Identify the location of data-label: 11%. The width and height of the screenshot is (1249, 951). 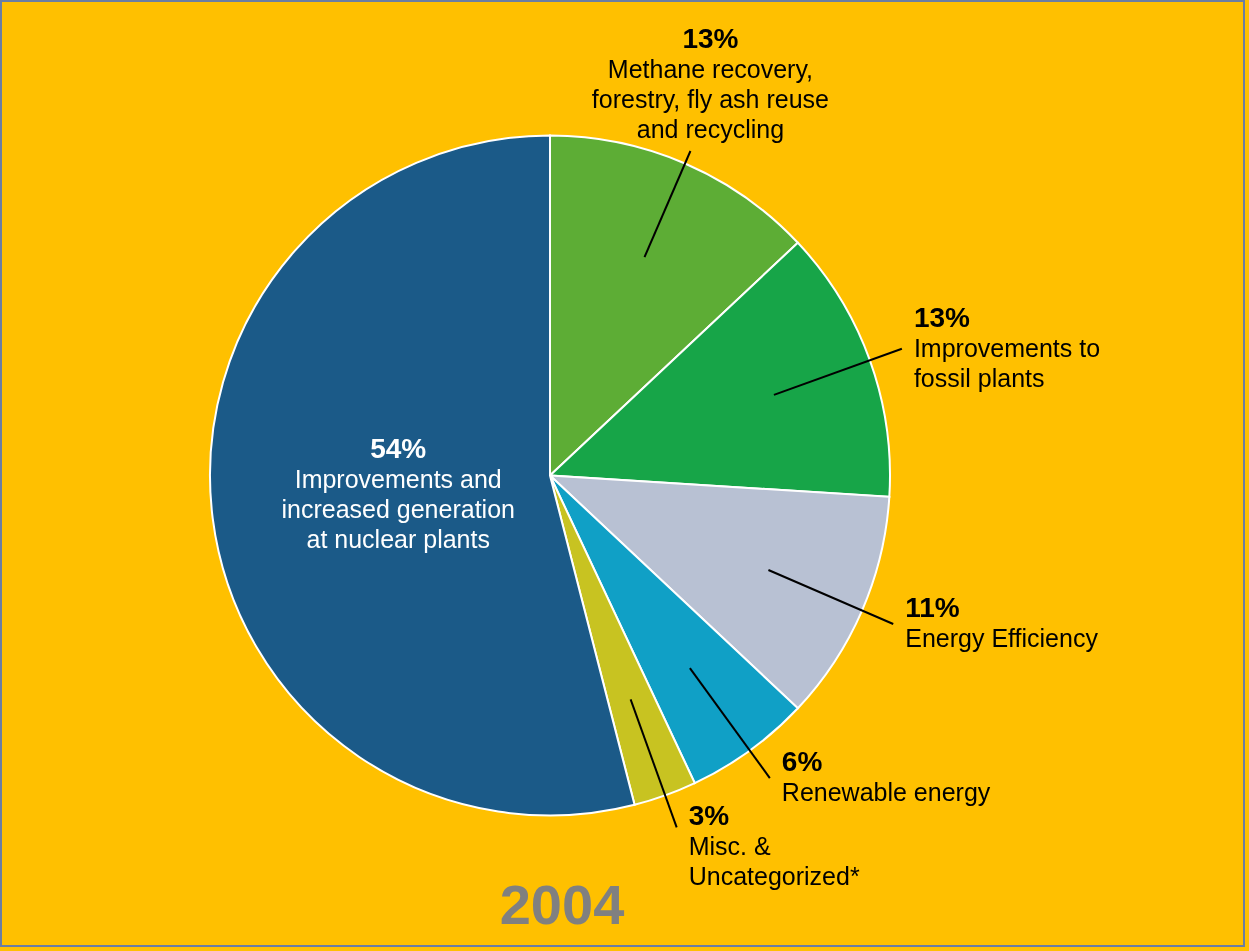
(932, 608).